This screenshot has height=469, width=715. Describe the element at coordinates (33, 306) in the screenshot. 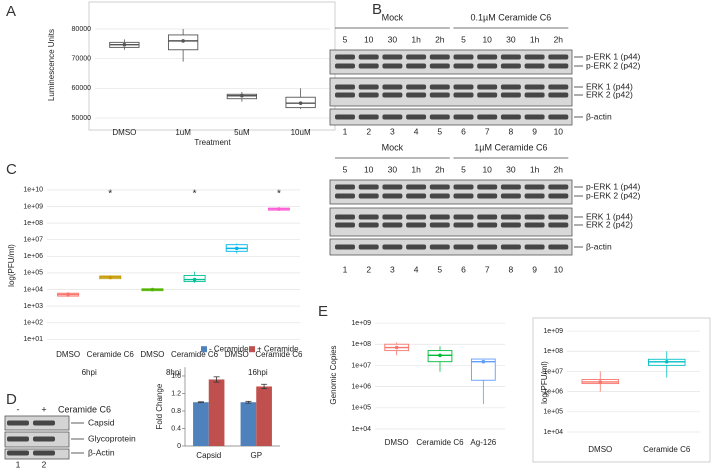

I see `y-tick-label: 1e+03` at that location.